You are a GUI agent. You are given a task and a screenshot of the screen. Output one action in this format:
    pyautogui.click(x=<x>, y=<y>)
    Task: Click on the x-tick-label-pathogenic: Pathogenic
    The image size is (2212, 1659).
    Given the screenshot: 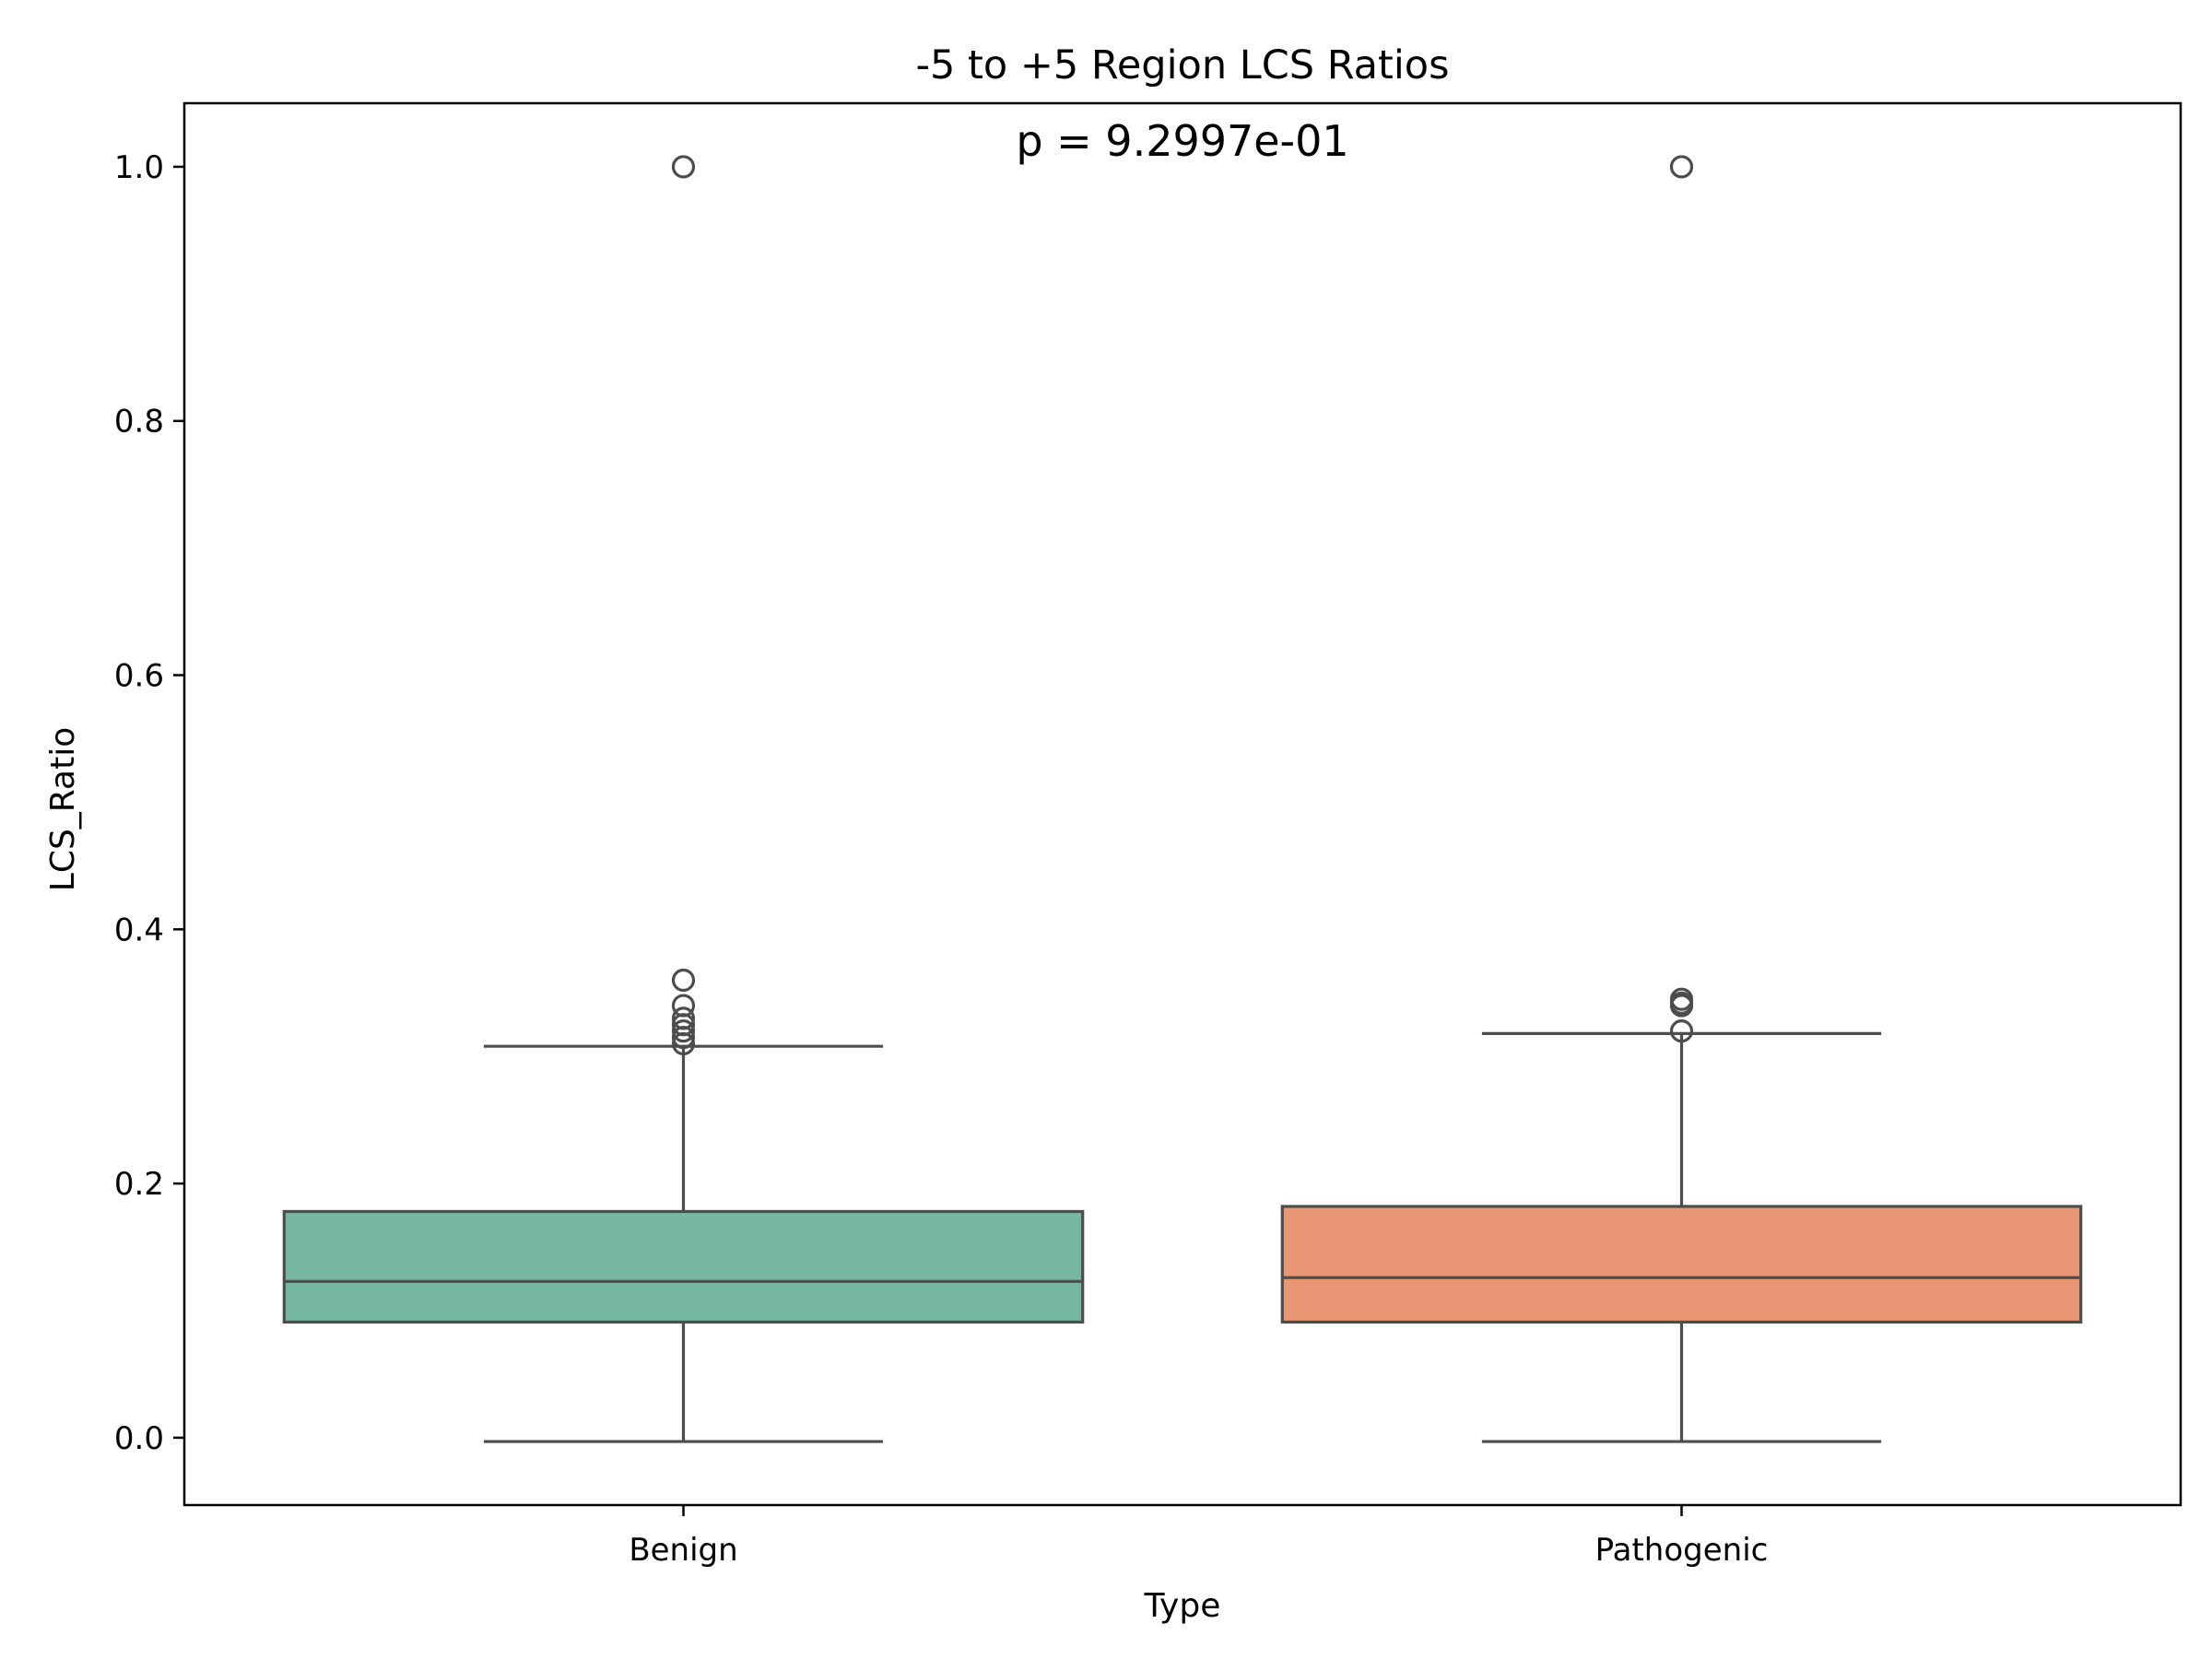 What is the action you would take?
    pyautogui.click(x=1682, y=1550)
    